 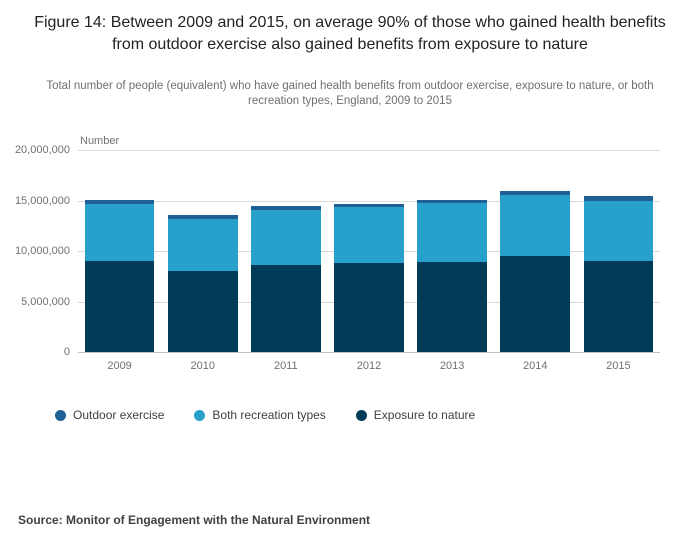 I want to click on legend-label: Outdoor exercise, so click(x=119, y=415).